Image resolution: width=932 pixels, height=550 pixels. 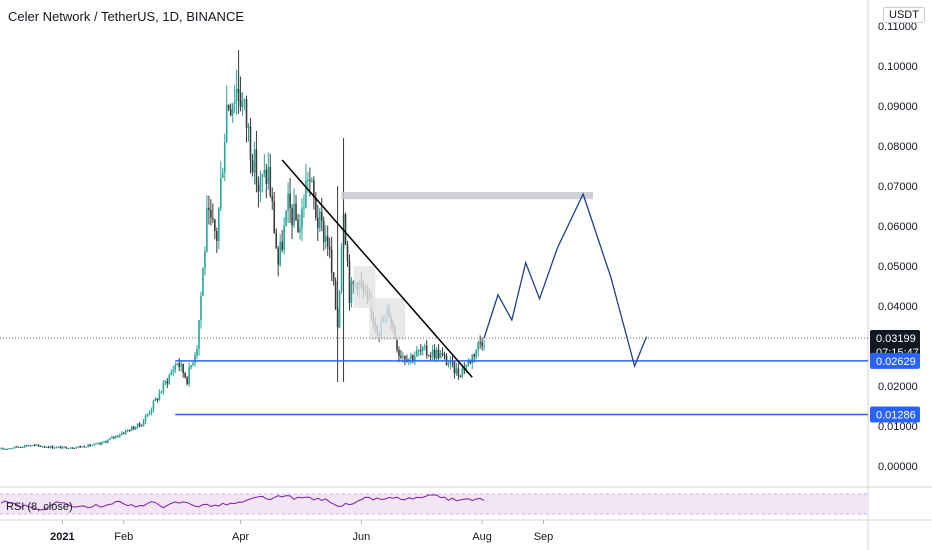 What do you see at coordinates (242, 502) in the screenshot?
I see `rsi-line` at bounding box center [242, 502].